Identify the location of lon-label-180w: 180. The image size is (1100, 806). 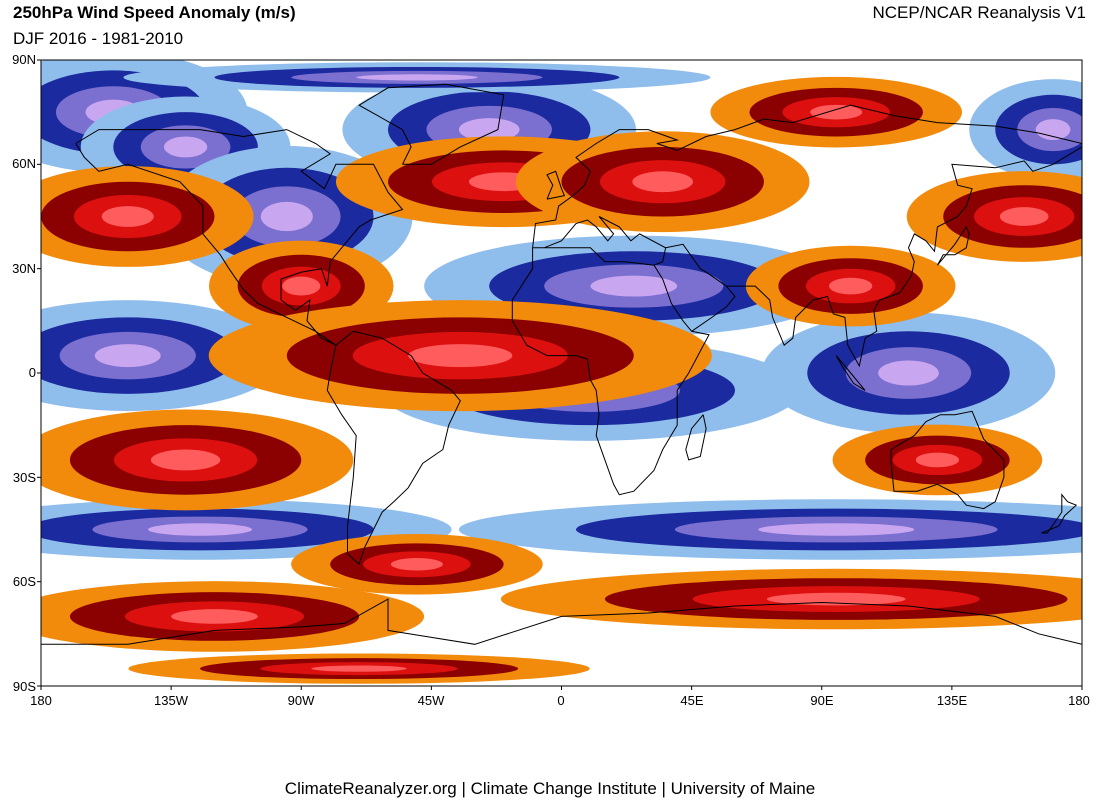
(41, 700).